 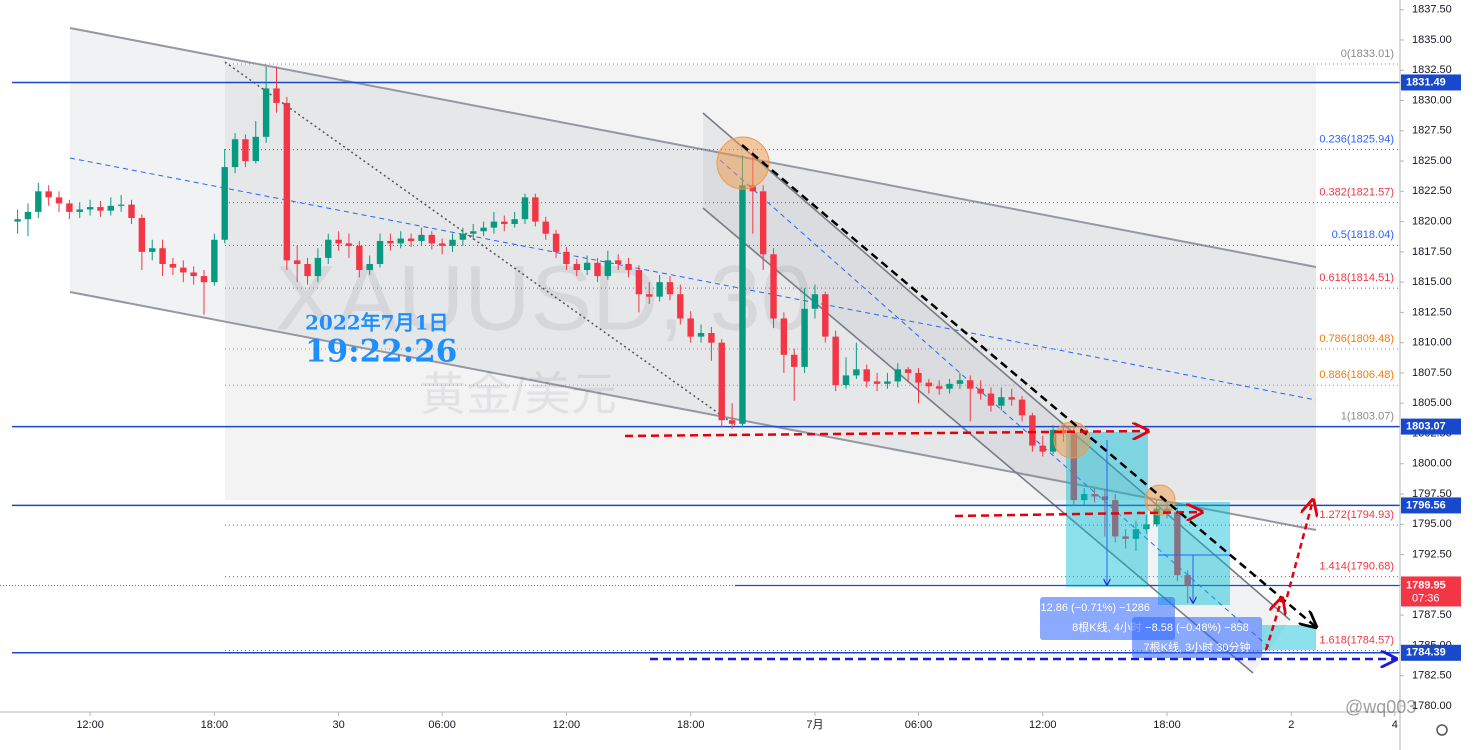 What do you see at coordinates (1432, 252) in the screenshot?
I see `y-tick-label: 1817.50` at bounding box center [1432, 252].